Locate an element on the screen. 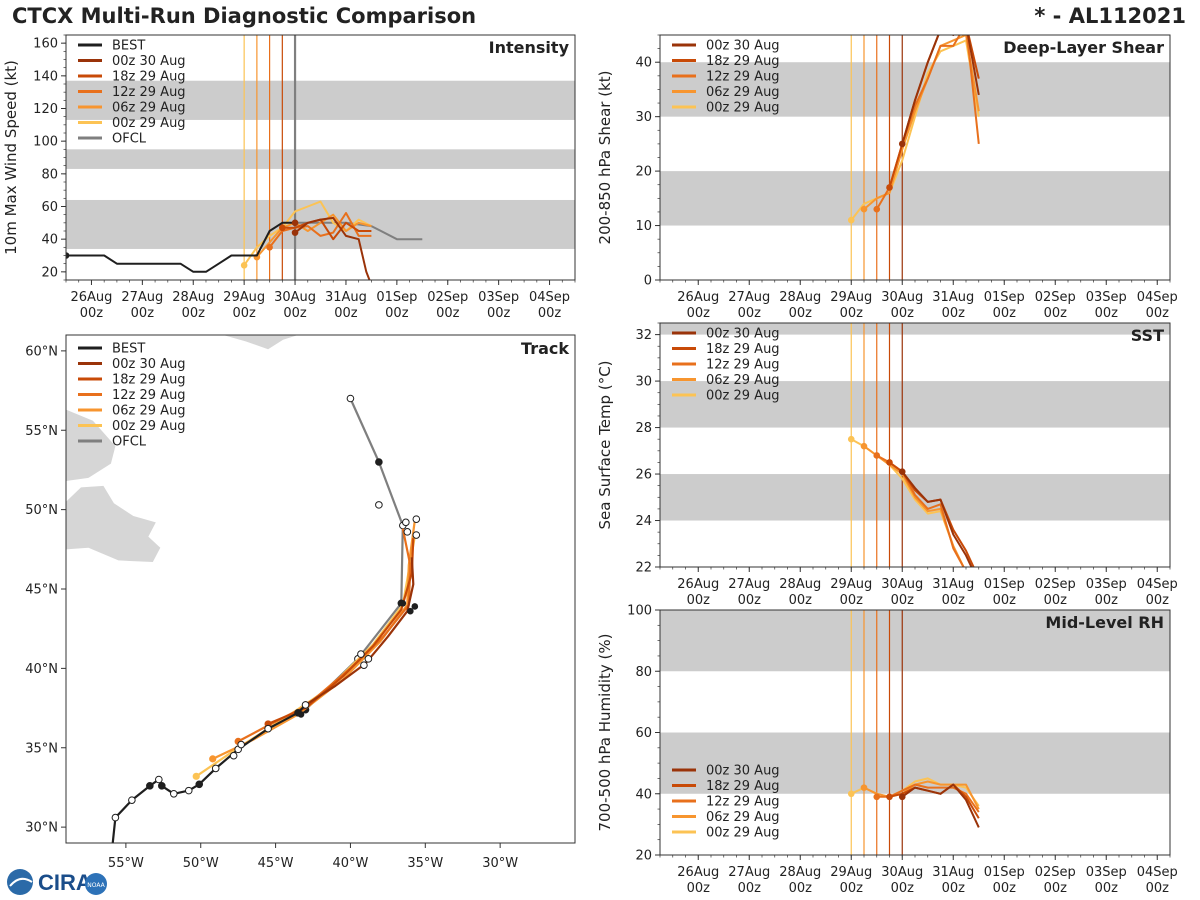  track-series-00z-29-aug is located at coordinates (305, 657).